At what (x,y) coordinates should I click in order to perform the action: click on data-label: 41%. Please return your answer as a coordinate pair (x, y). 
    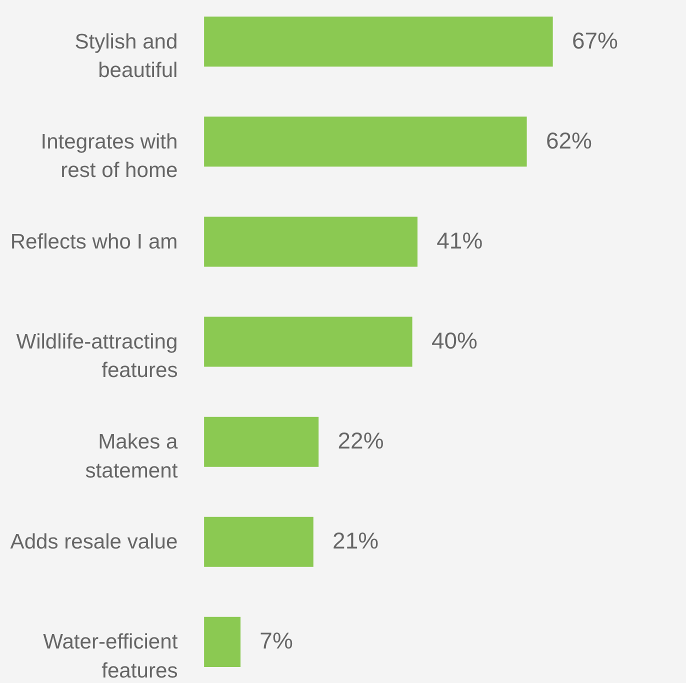
    Looking at the image, I should click on (459, 240).